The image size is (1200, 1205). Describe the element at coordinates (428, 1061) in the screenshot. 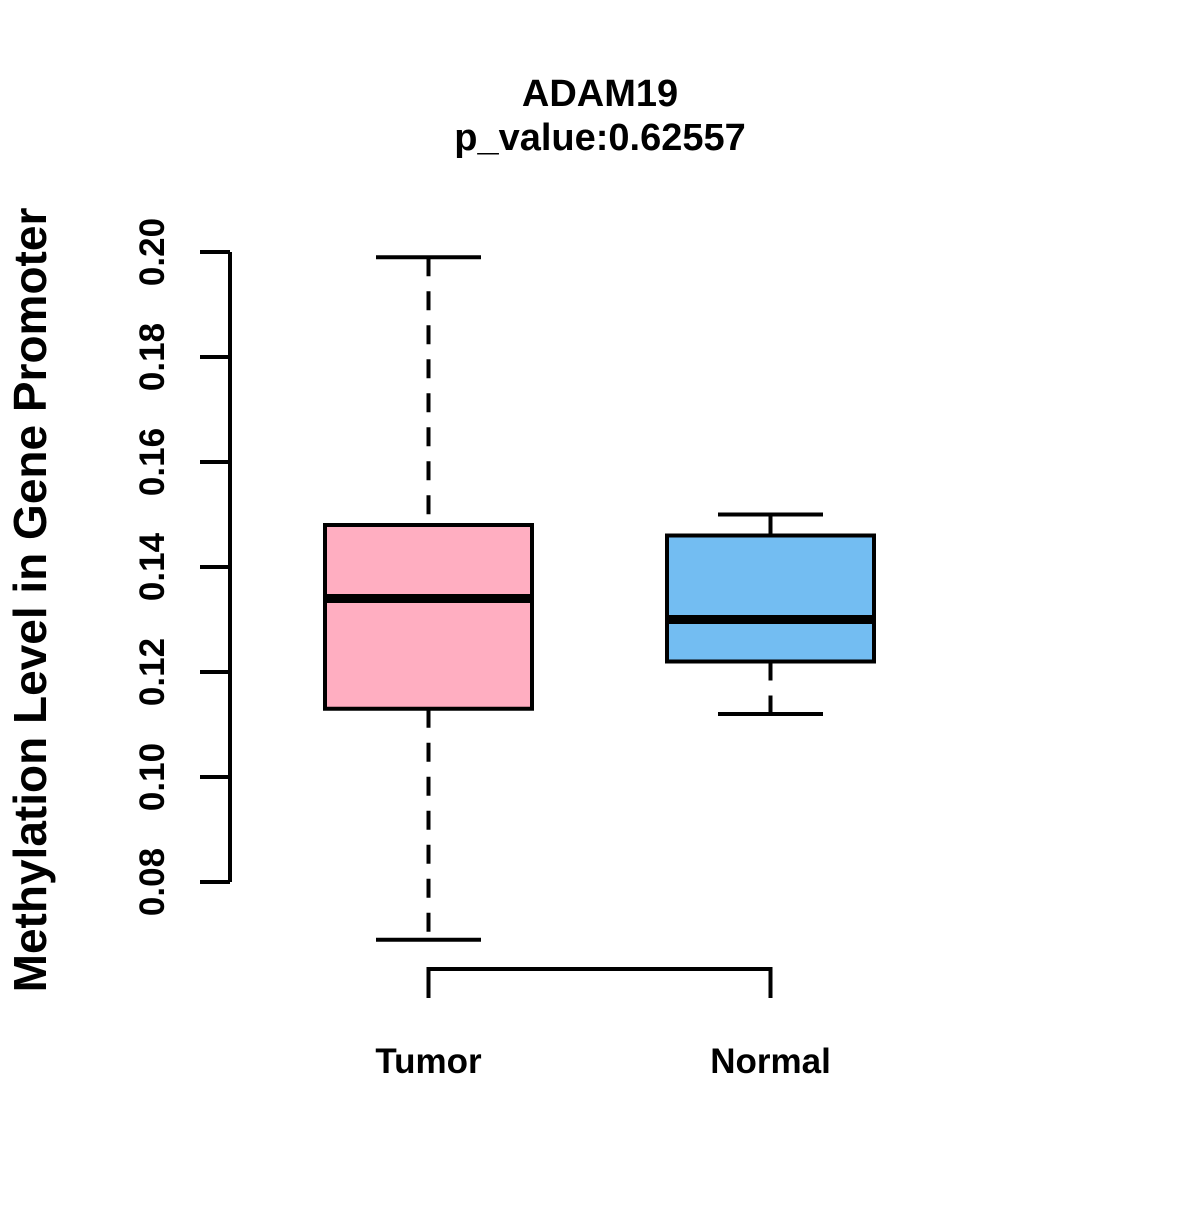

I see `x-tick-label-tumor: Tumor` at that location.